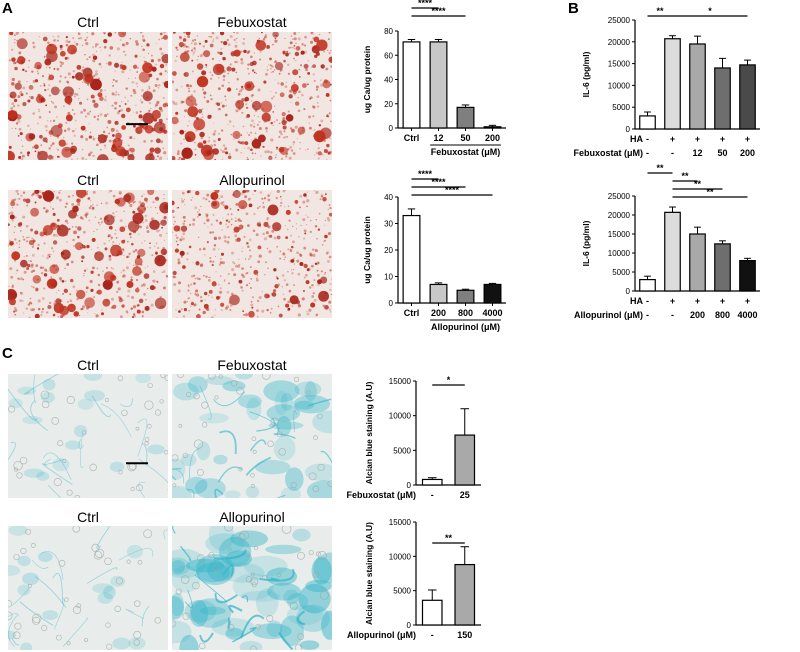 Image resolution: width=800 pixels, height=652 pixels. What do you see at coordinates (722, 153) in the screenshot?
I see `row-value-2: 50` at bounding box center [722, 153].